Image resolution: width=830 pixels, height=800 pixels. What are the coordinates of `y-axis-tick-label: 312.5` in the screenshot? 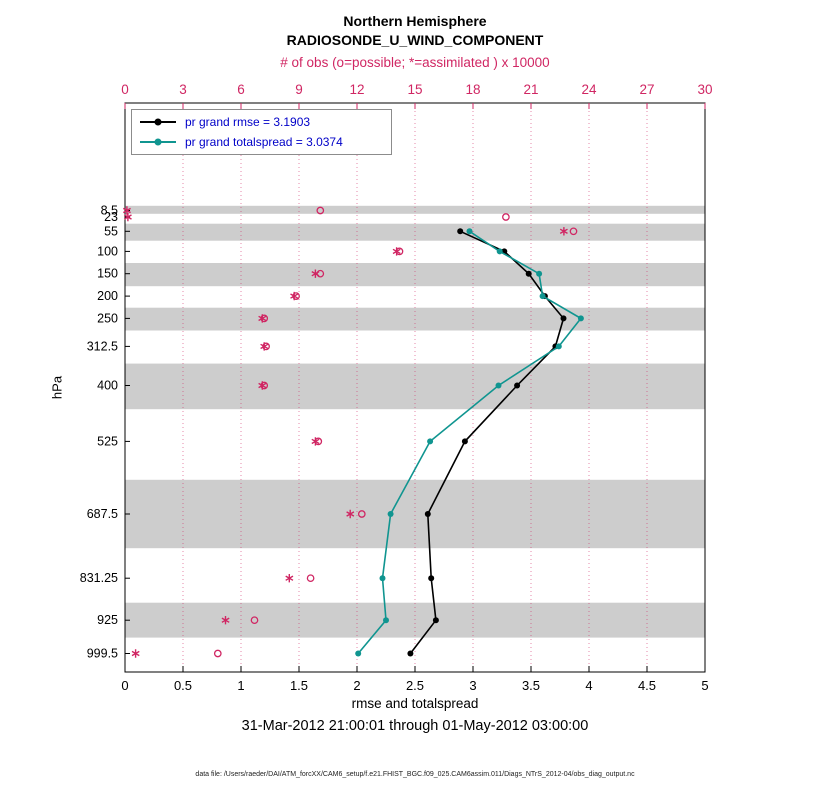 It's located at (102, 346).